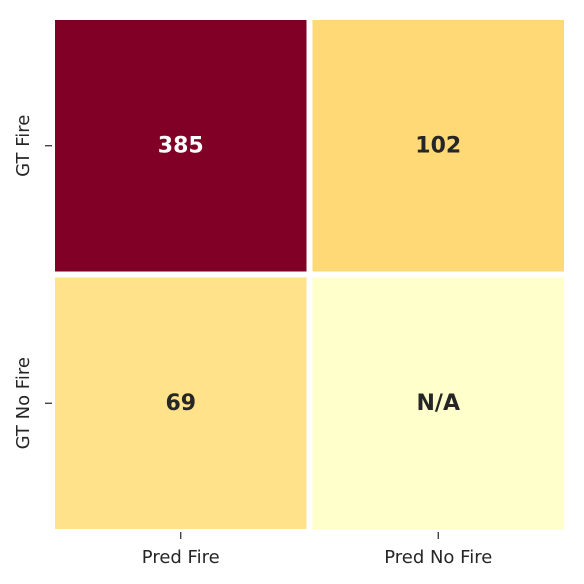 The image size is (584, 584). What do you see at coordinates (180, 403) in the screenshot?
I see `cell-value-label-r1-c0: 69` at bounding box center [180, 403].